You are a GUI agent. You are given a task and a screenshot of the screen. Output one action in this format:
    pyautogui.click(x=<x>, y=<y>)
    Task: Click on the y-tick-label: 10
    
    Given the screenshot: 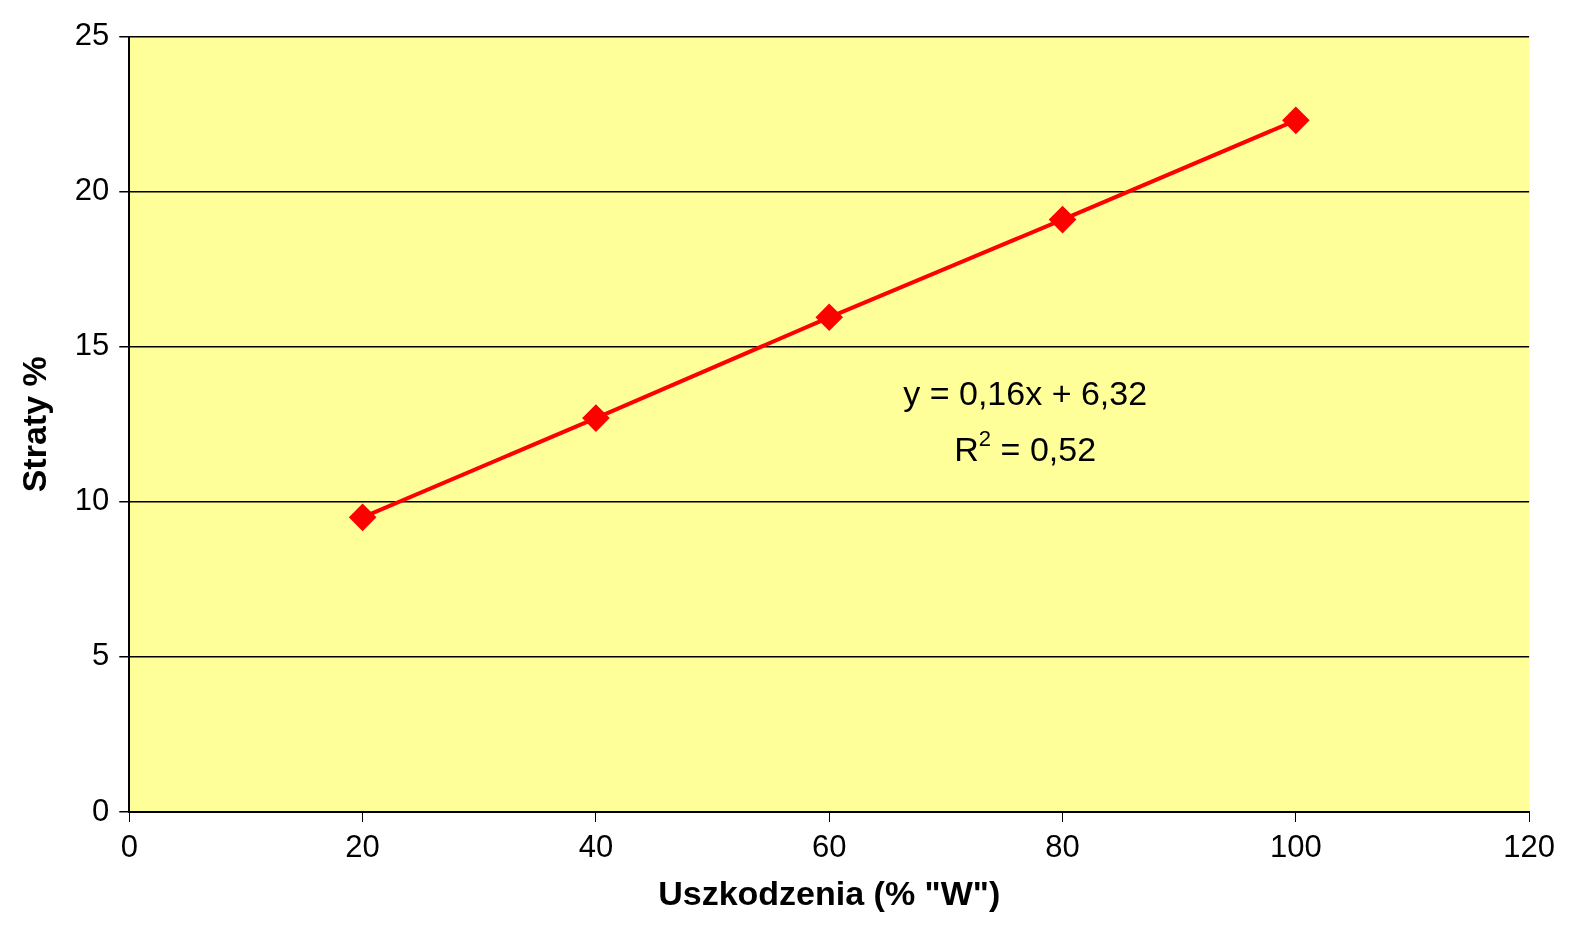 What is the action you would take?
    pyautogui.click(x=92, y=500)
    